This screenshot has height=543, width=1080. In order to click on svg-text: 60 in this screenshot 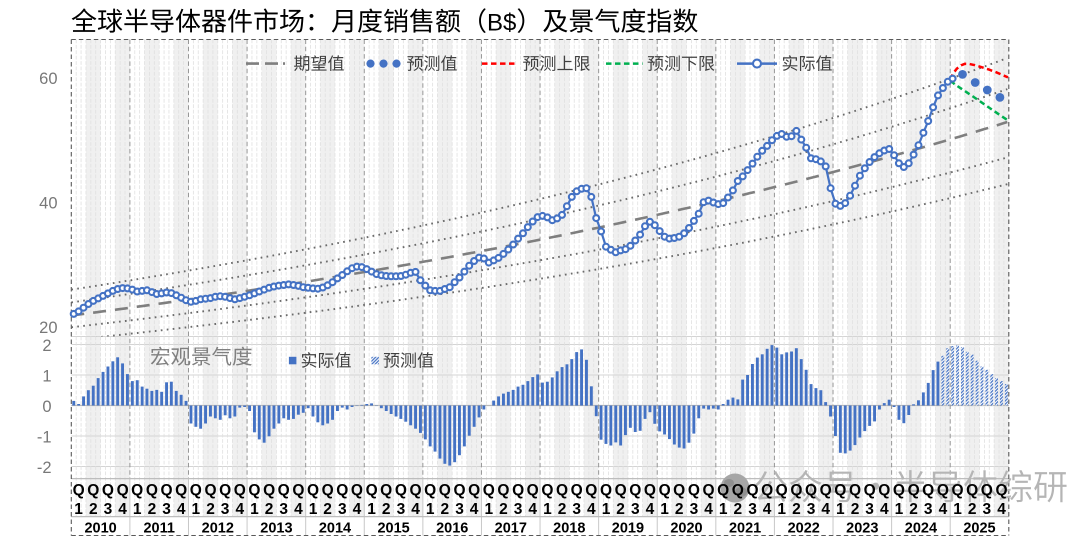, I will do `click(48, 79)`.